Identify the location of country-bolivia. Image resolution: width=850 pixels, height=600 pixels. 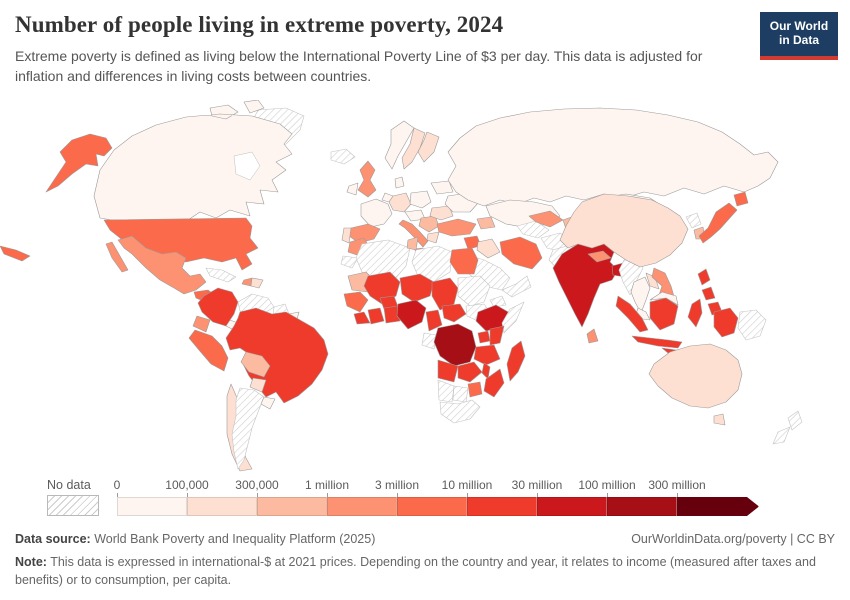
(255, 364).